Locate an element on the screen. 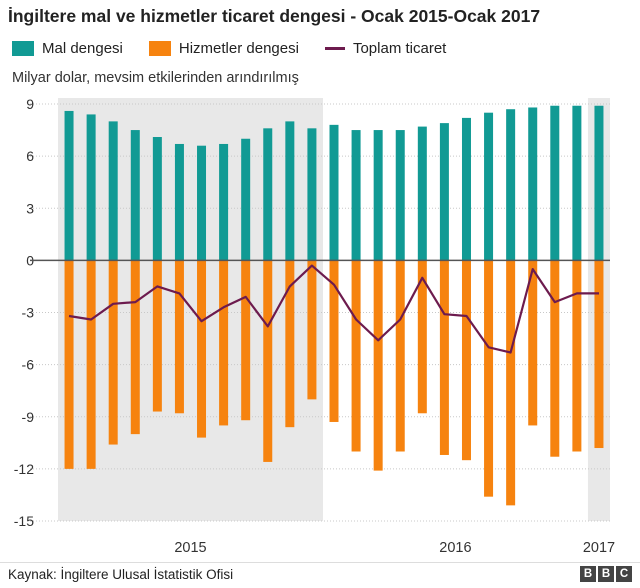  legend-swatch-services is located at coordinates (159, 48).